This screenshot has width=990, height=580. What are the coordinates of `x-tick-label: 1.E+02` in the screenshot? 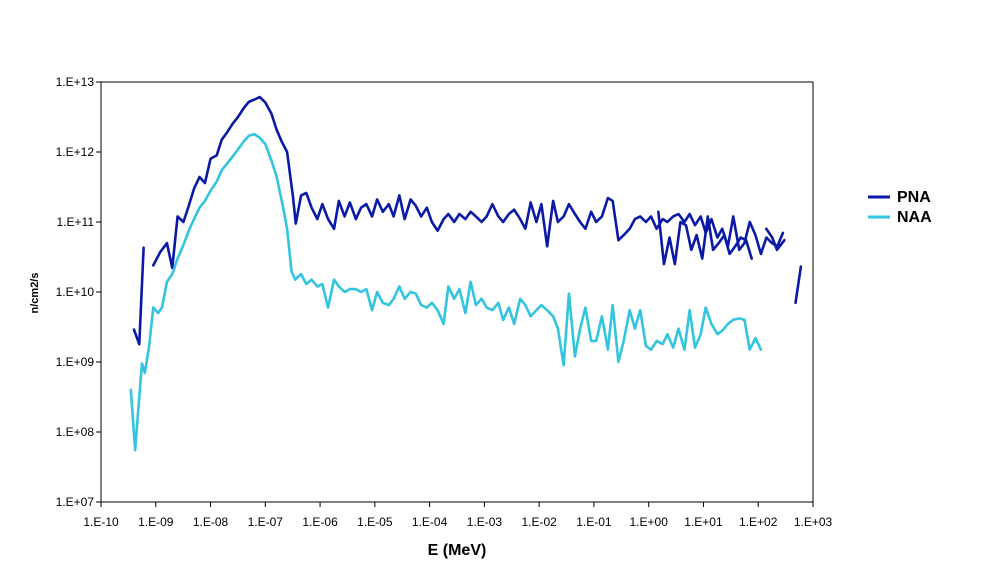 It's located at (758, 522).